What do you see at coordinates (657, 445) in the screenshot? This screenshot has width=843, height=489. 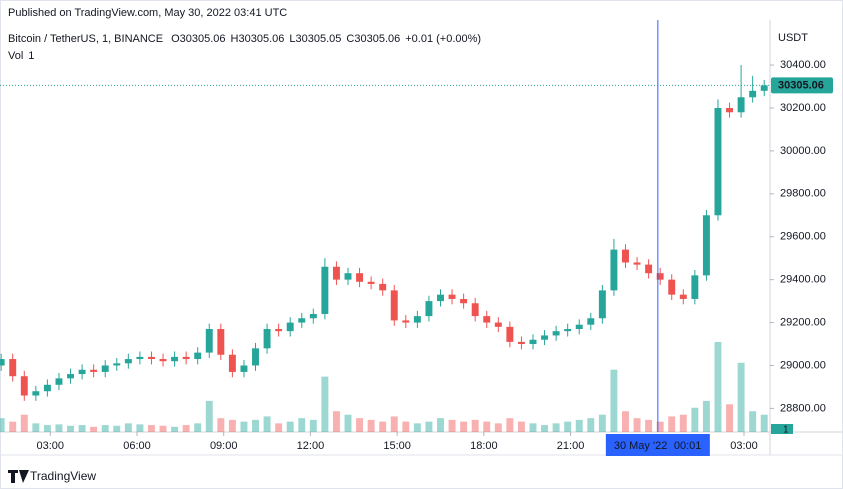 I see `crosshair-tag` at bounding box center [657, 445].